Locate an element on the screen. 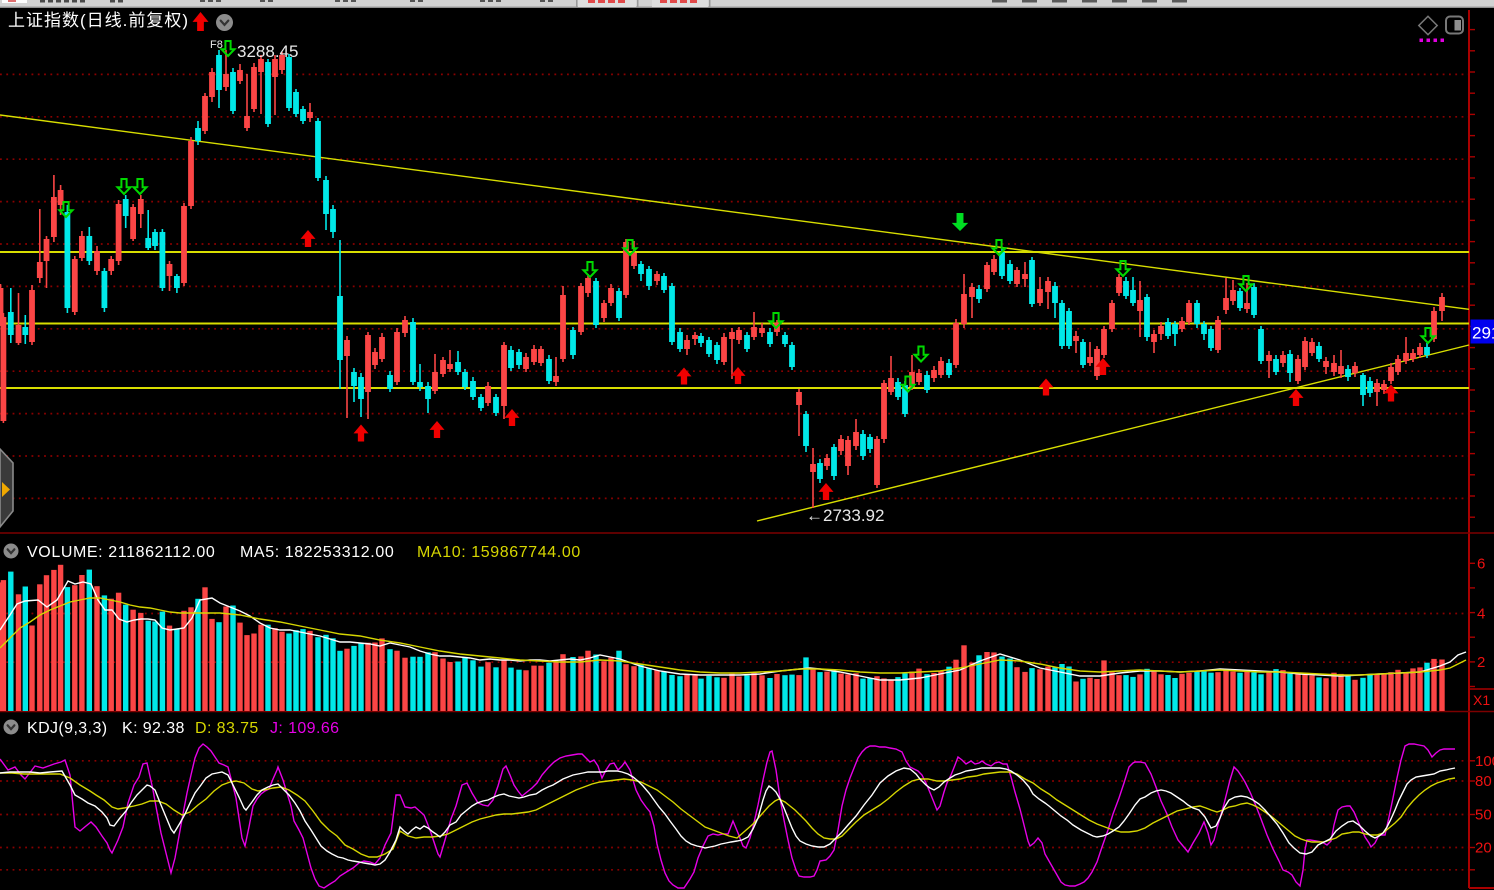 The height and width of the screenshot is (890, 1494). svg-text: 2918 is located at coordinates (1483, 333).